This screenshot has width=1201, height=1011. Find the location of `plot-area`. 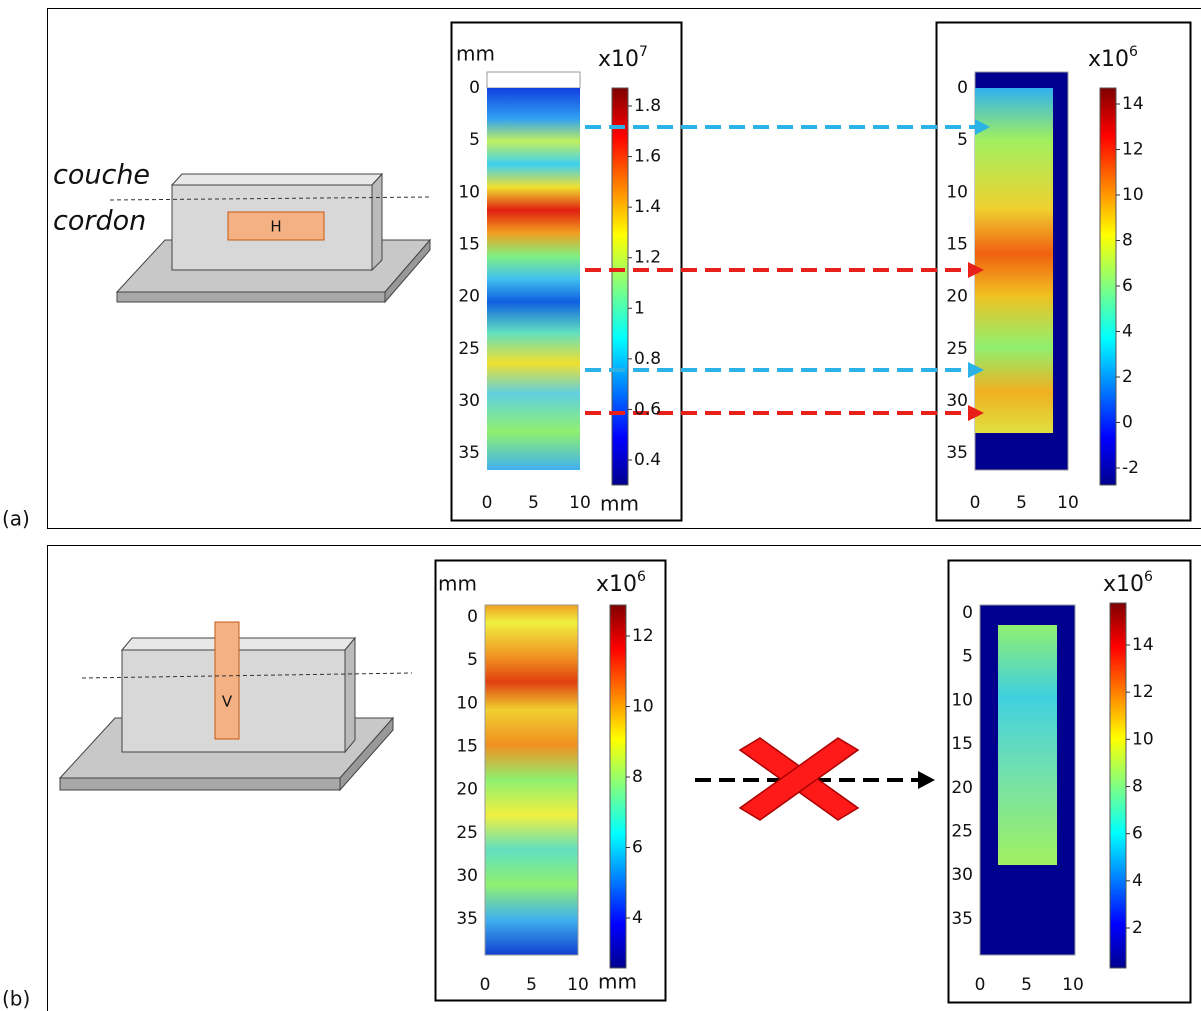

plot-area is located at coordinates (533, 80).